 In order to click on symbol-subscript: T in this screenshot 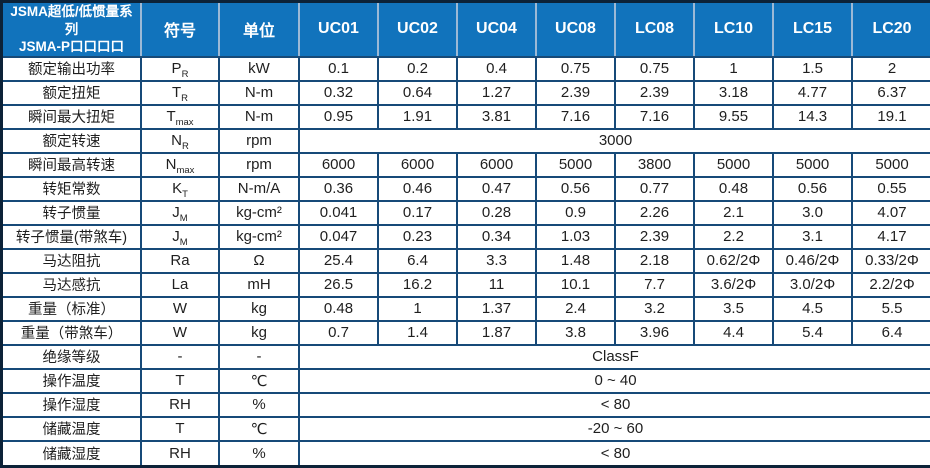, I will do `click(185, 195)`.